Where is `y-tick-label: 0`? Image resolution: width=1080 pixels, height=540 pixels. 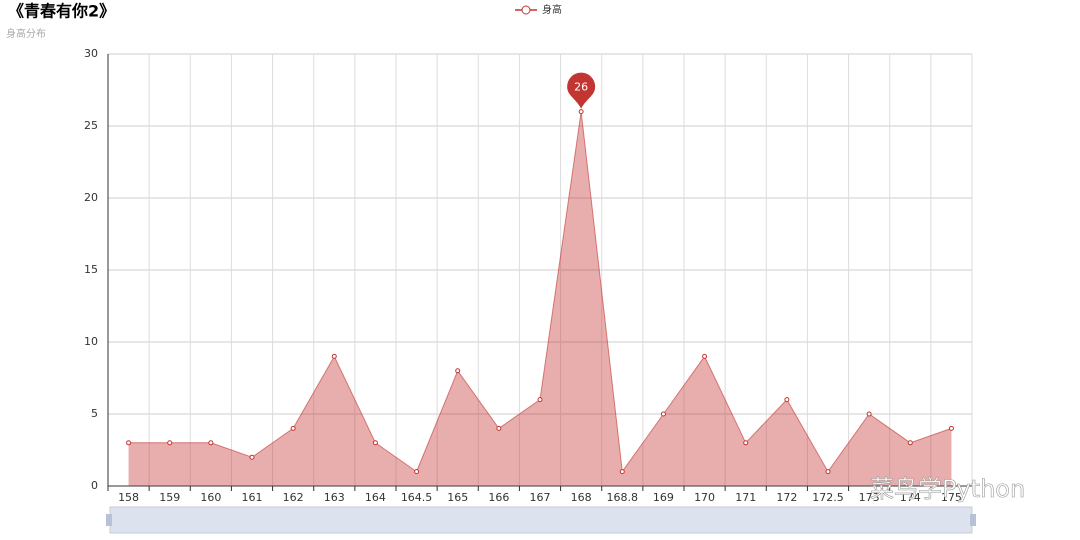 y-tick-label: 0 is located at coordinates (94, 485).